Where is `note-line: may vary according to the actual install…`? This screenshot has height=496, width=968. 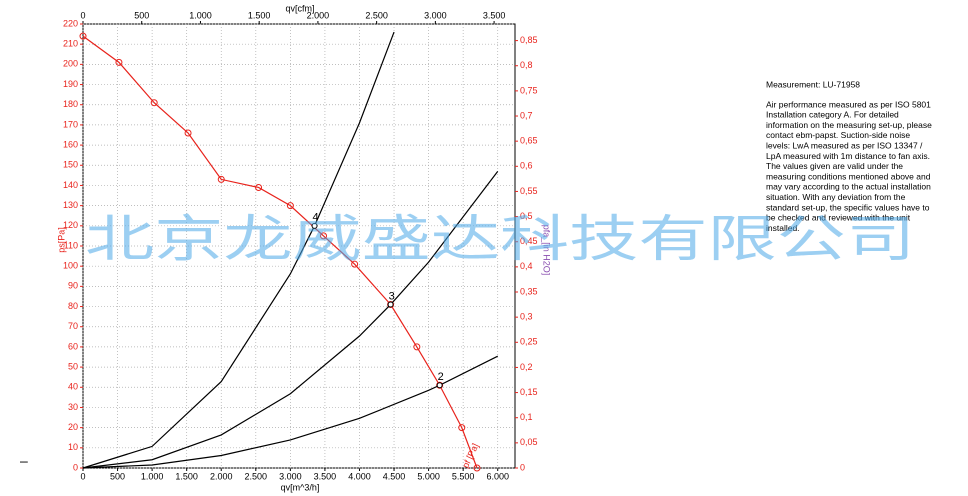
note-line: may vary according to the actual install… is located at coordinates (848, 187).